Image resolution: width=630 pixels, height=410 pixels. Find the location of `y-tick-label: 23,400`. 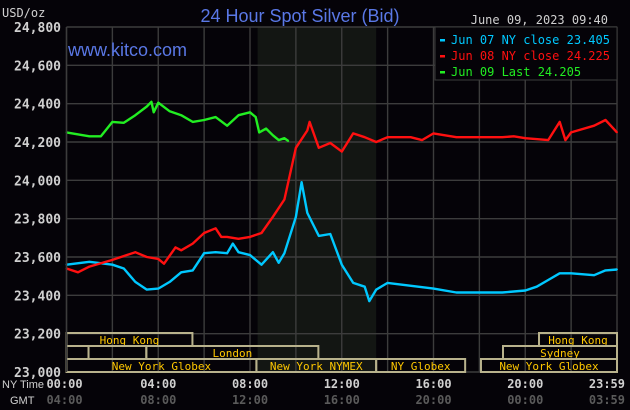

y-tick-label: 23,400 is located at coordinates (37, 296).